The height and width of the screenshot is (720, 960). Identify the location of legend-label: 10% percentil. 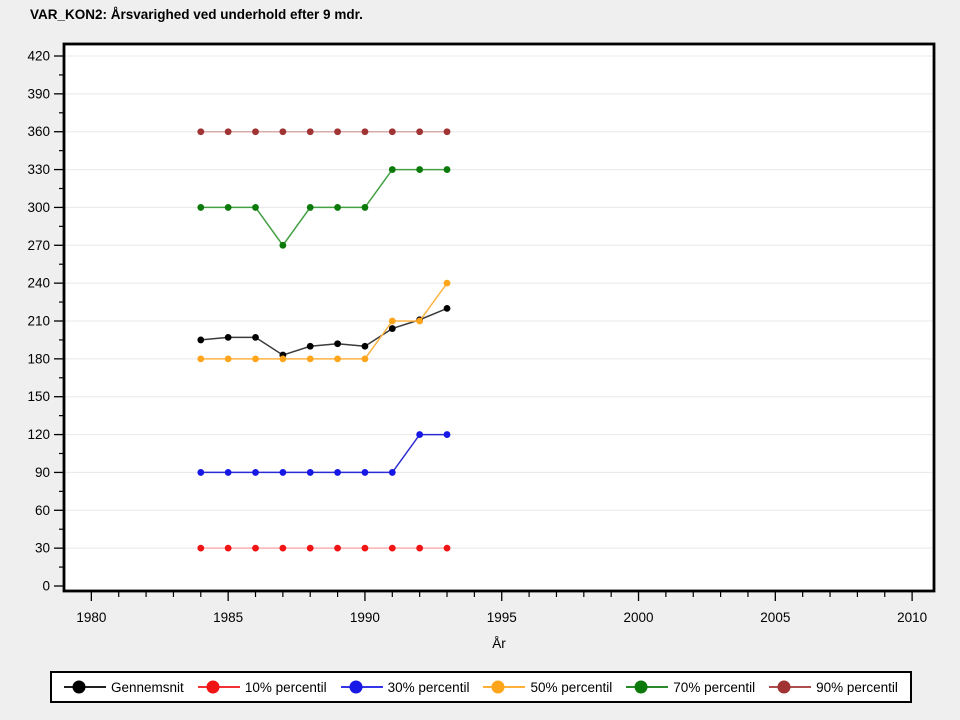
(285, 687).